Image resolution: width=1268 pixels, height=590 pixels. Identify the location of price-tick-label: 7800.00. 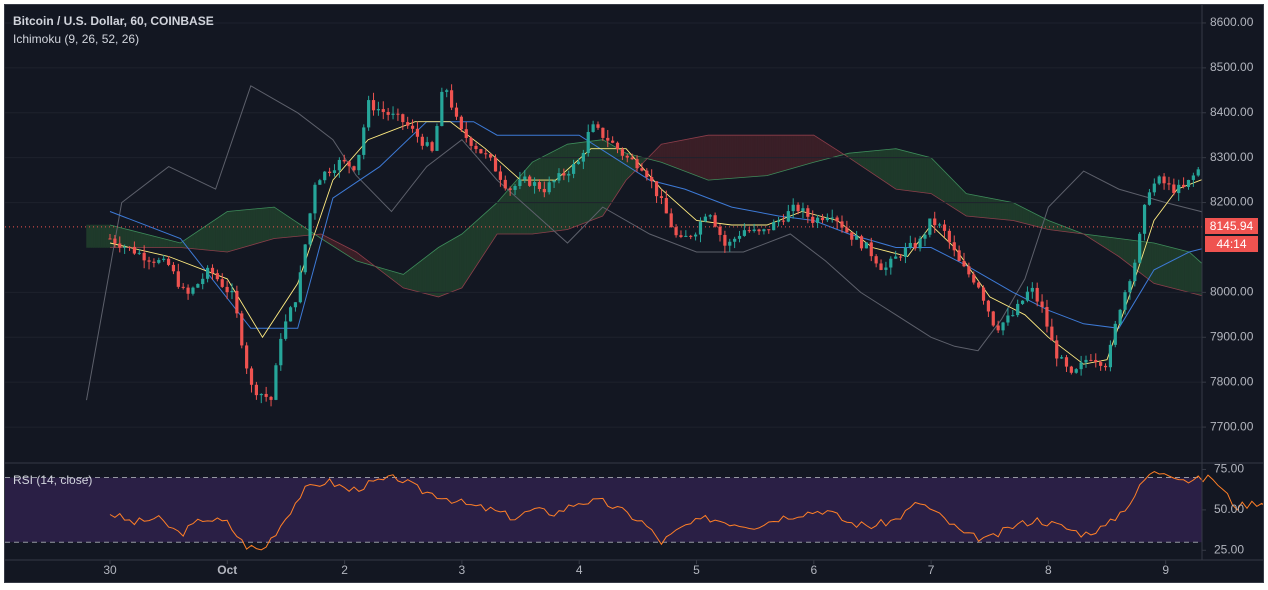
(1232, 381).